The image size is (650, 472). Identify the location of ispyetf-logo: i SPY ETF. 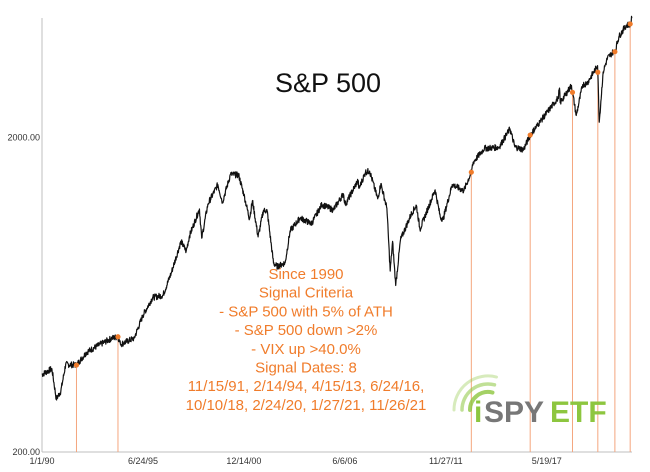
(529, 401).